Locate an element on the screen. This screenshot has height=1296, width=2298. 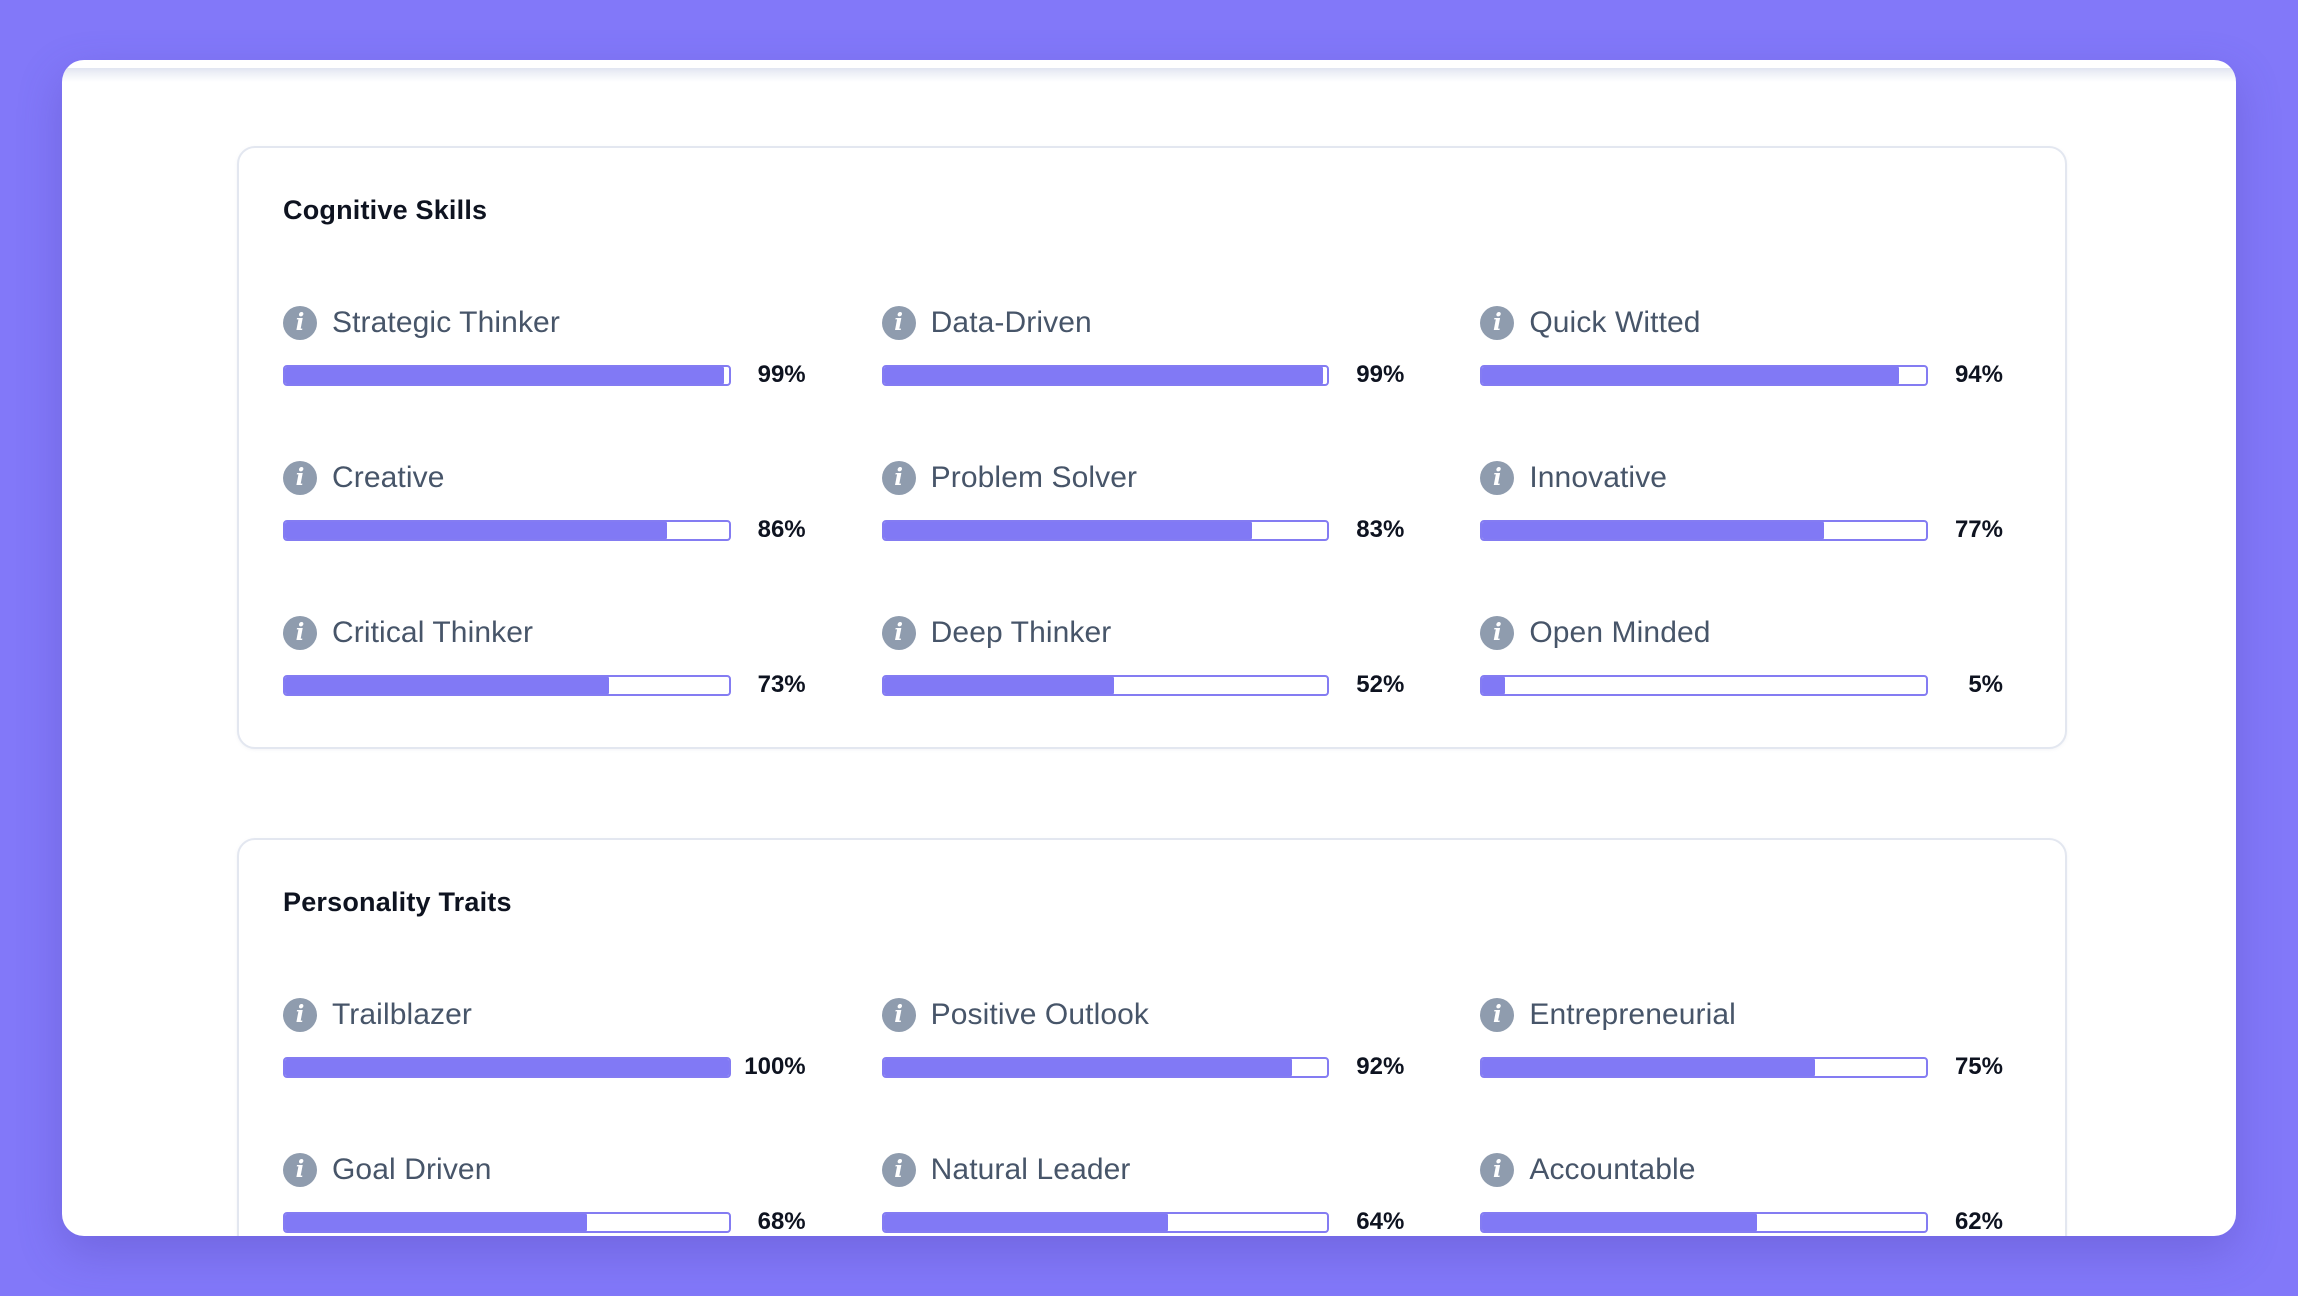
skill-item: i Strategic Thinker 99% is located at coordinates (544, 347).